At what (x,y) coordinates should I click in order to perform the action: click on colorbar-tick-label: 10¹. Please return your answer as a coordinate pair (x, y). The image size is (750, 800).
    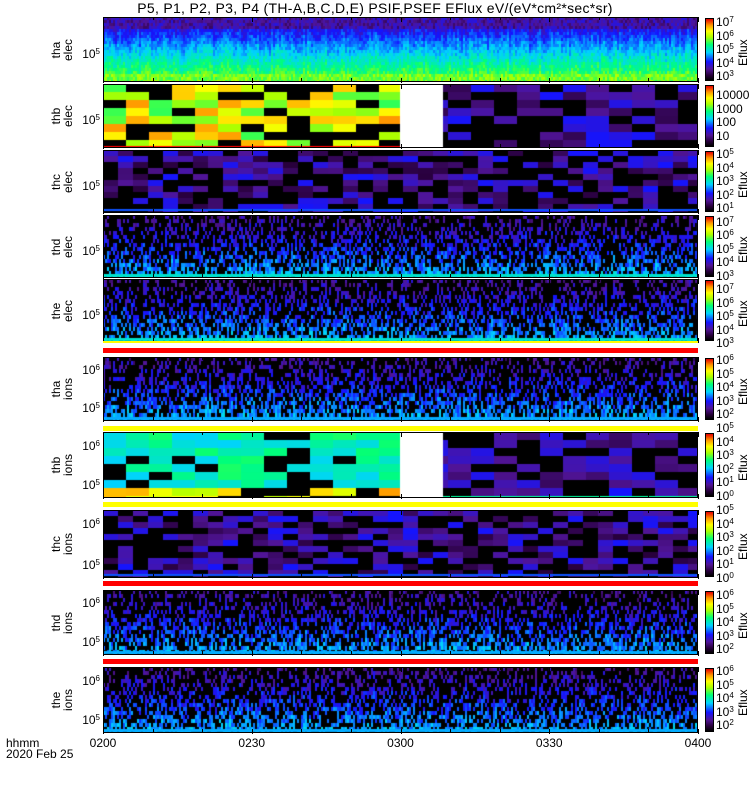
    Looking at the image, I should click on (725, 482).